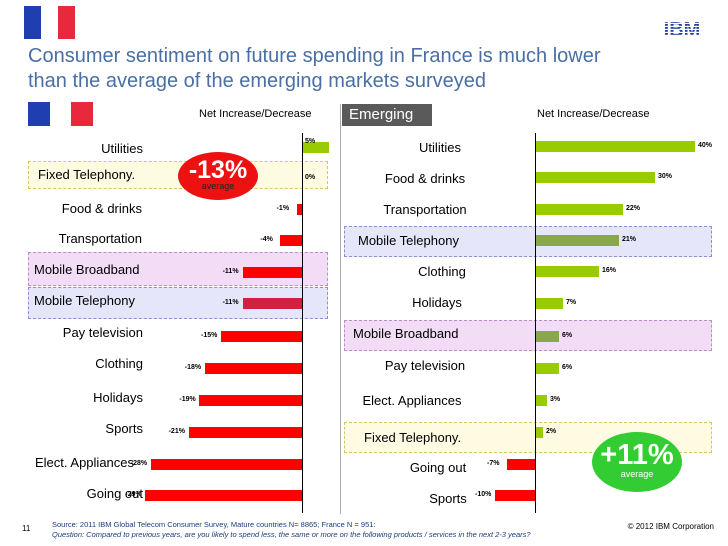  What do you see at coordinates (87, 174) in the screenshot?
I see `left-category-label: Fixed Telephony.` at bounding box center [87, 174].